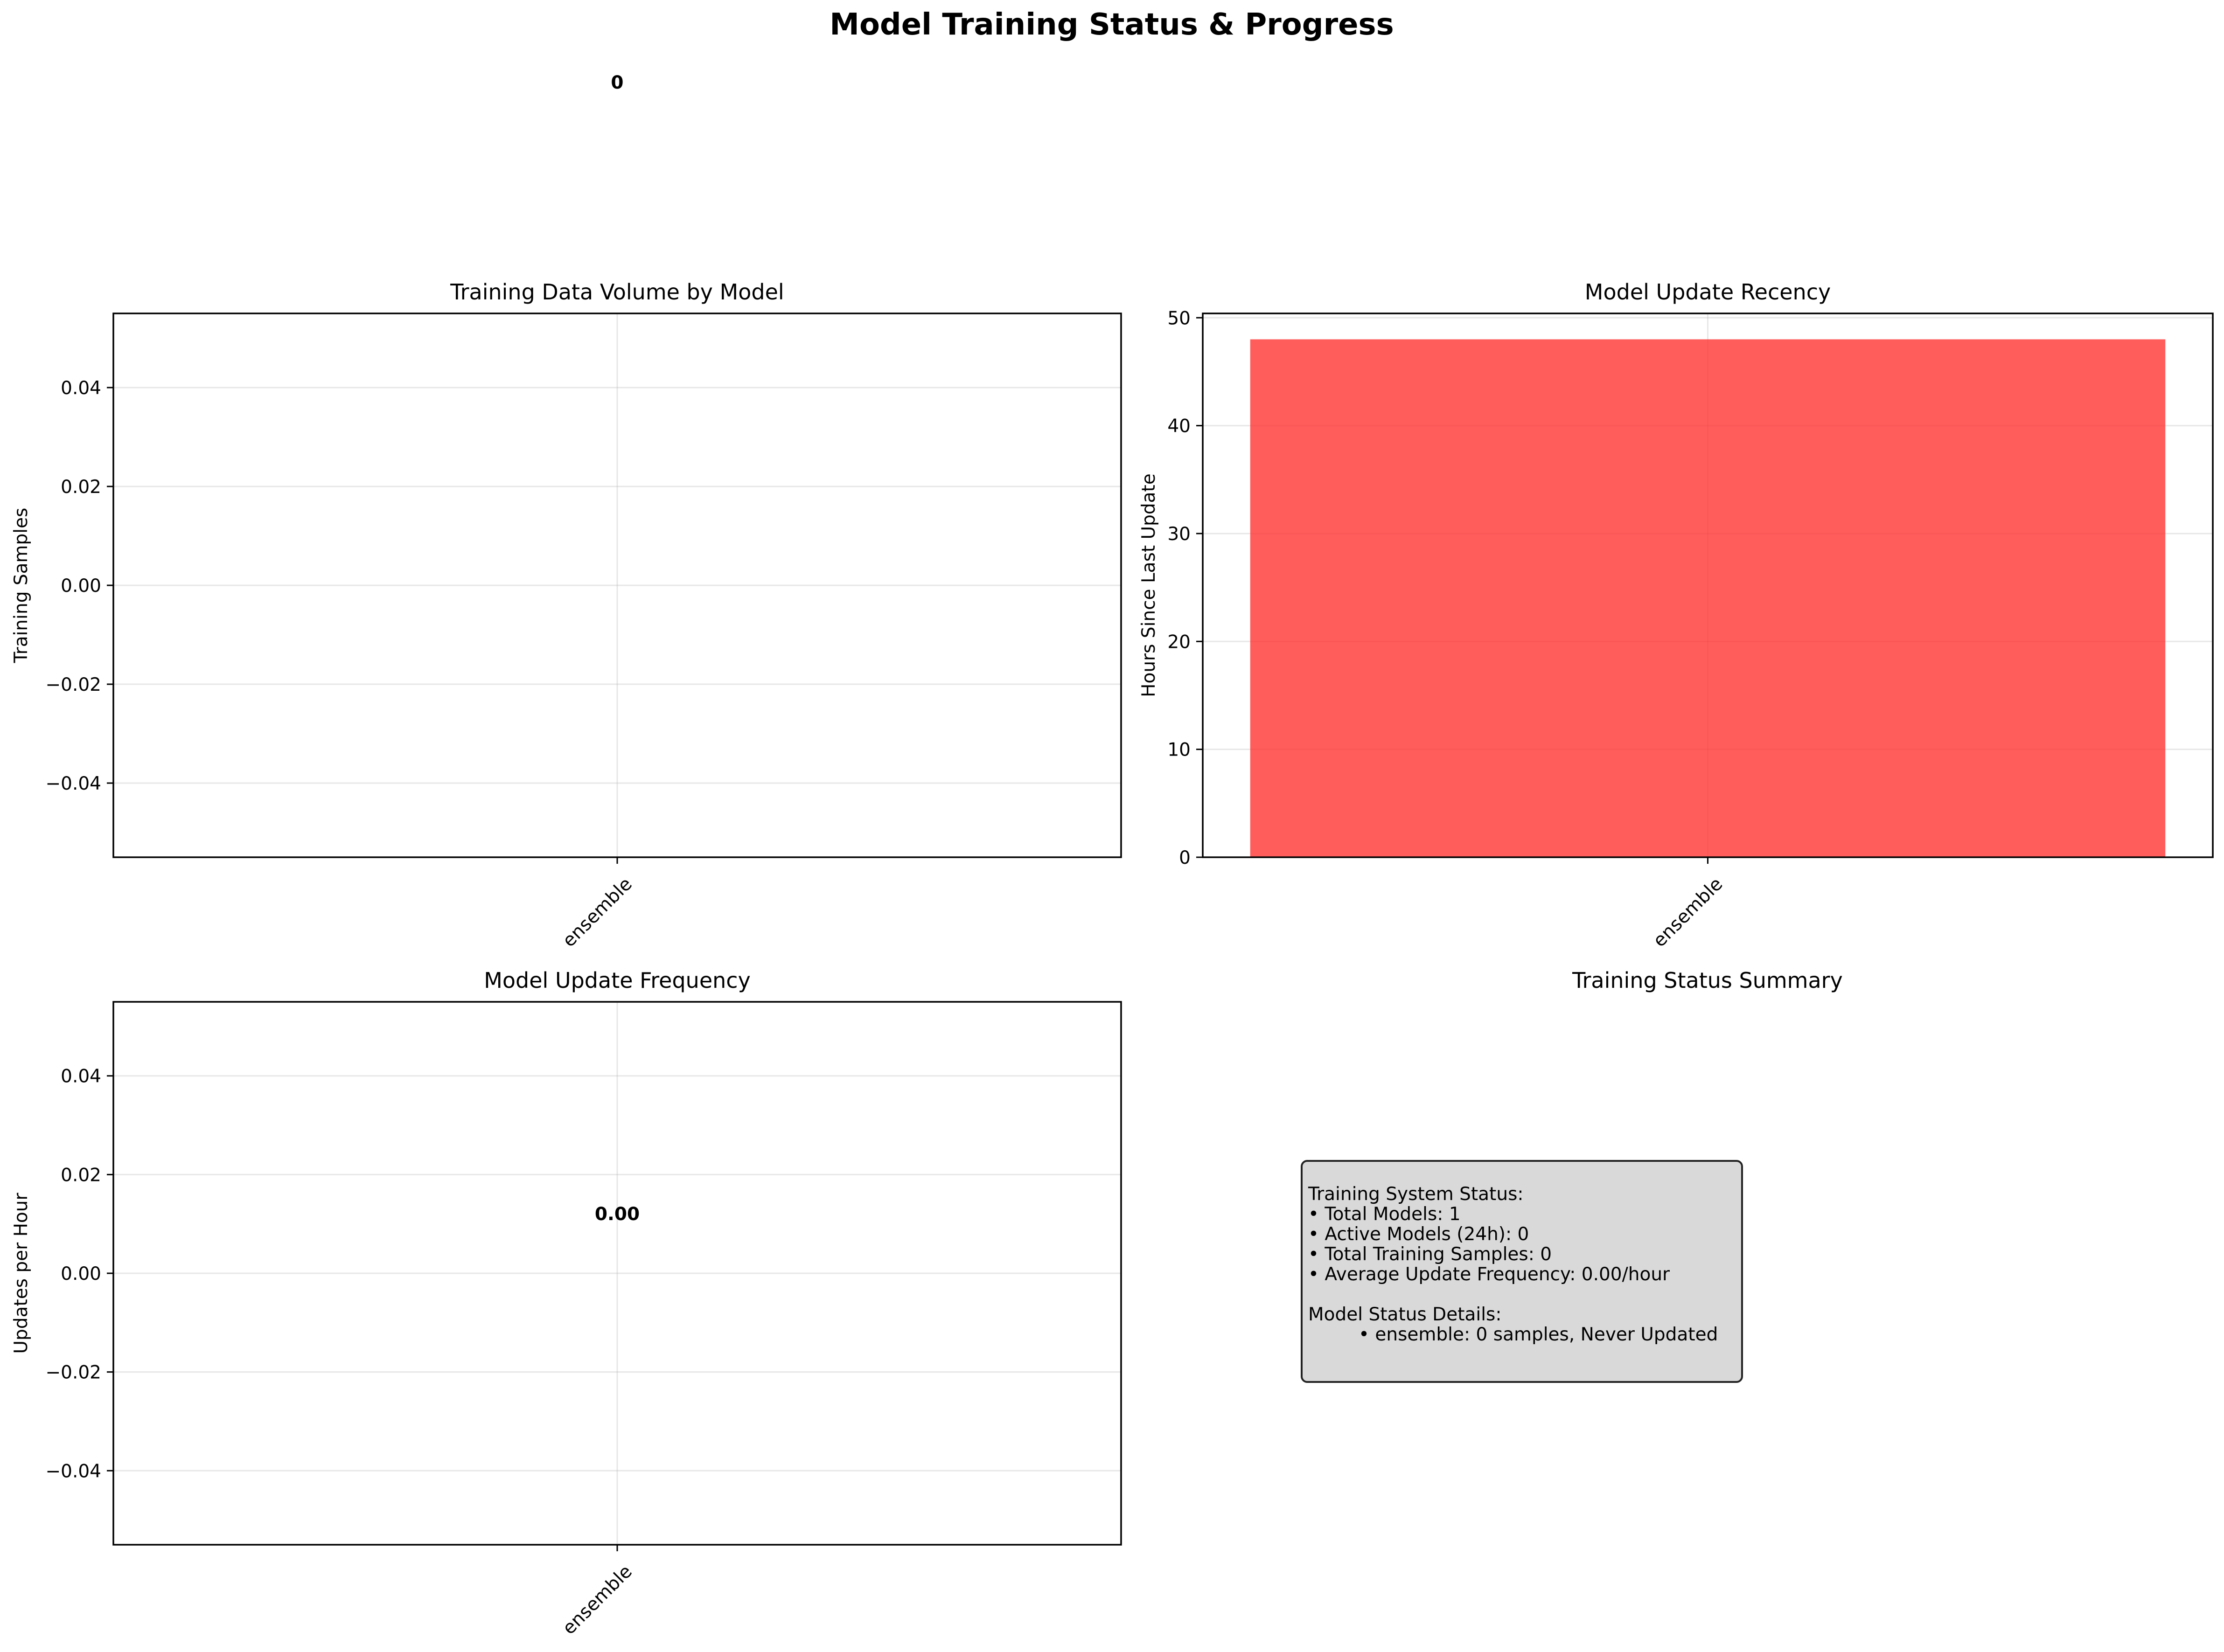  Describe the element at coordinates (1430, 1255) in the screenshot. I see `summary-line-3: • Total Training Samples: 0` at that location.